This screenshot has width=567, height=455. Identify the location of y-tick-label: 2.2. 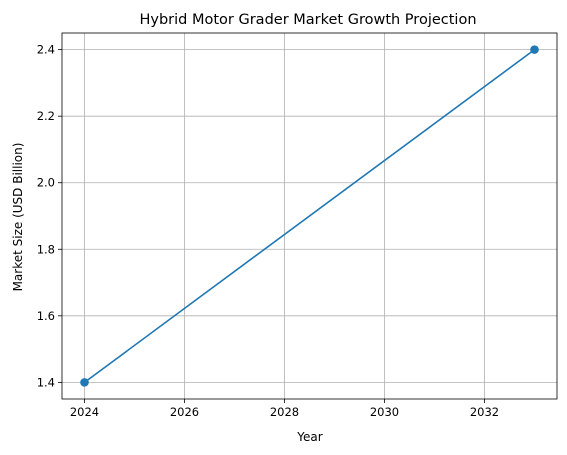
(46, 116).